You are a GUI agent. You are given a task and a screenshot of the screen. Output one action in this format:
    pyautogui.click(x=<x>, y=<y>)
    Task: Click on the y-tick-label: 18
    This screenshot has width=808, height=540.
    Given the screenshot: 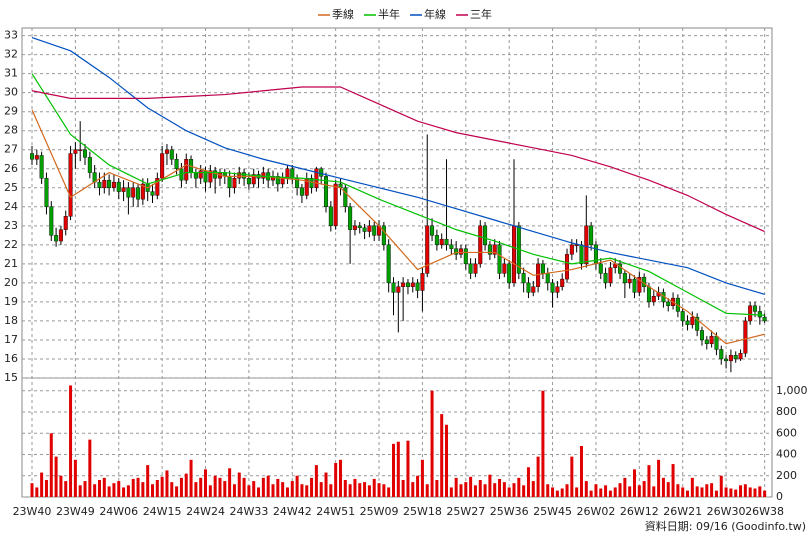 What is the action you would take?
    pyautogui.click(x=11, y=320)
    